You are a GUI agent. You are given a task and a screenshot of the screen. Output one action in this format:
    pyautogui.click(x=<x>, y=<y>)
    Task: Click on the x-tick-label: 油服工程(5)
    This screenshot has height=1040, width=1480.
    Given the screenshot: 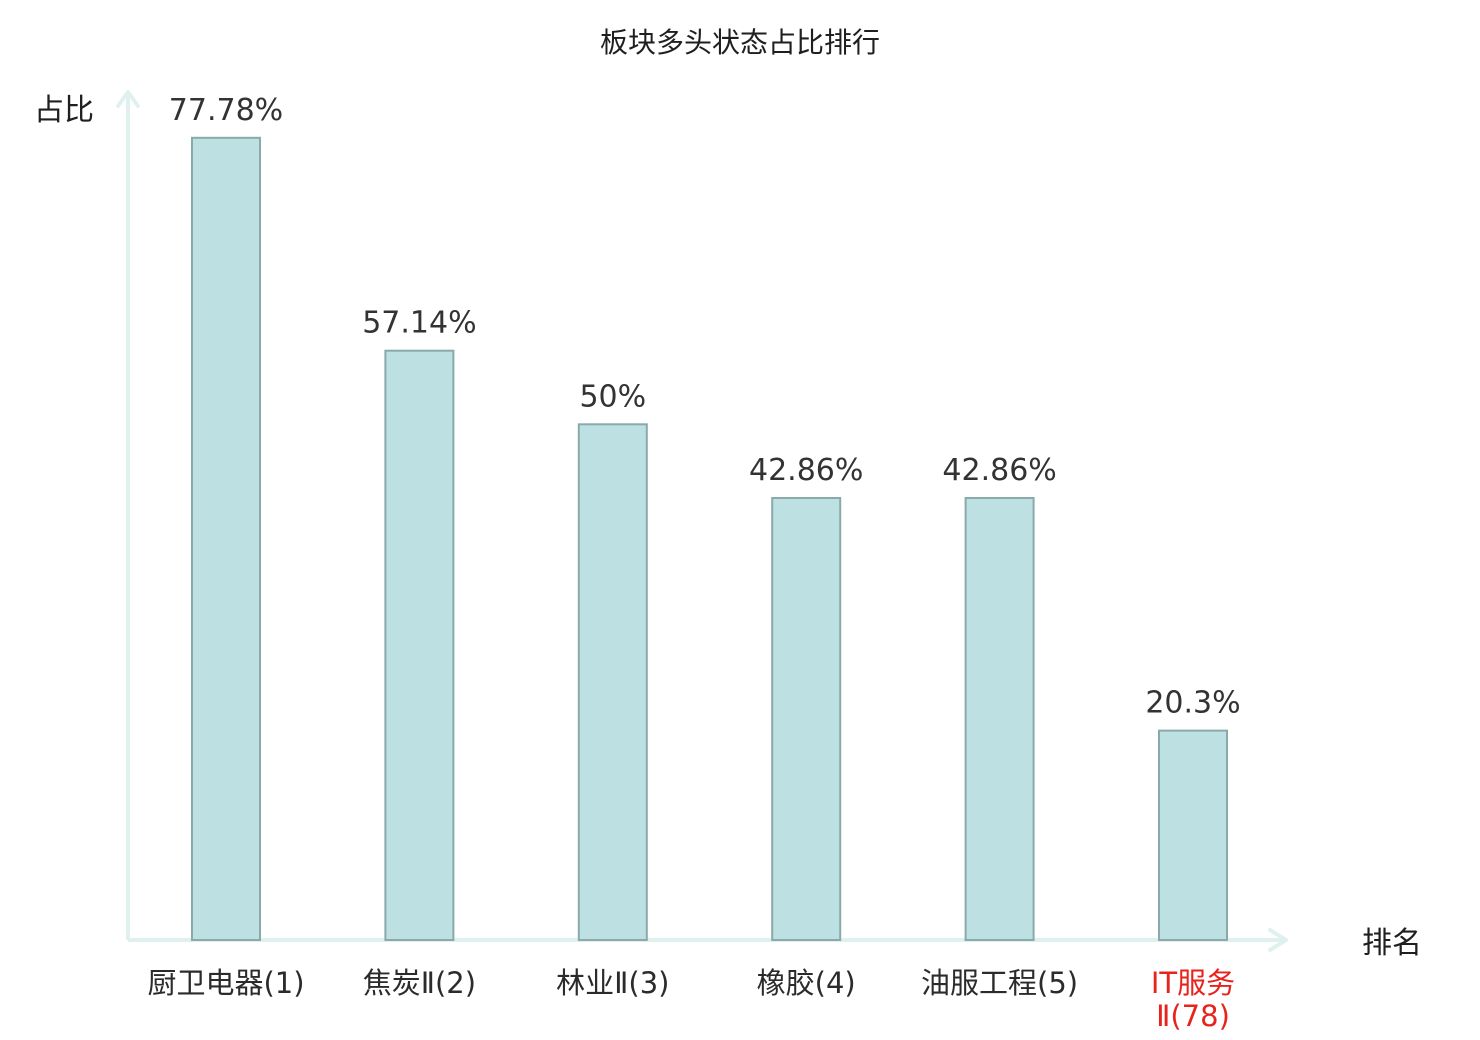 What is the action you would take?
    pyautogui.click(x=999, y=983)
    